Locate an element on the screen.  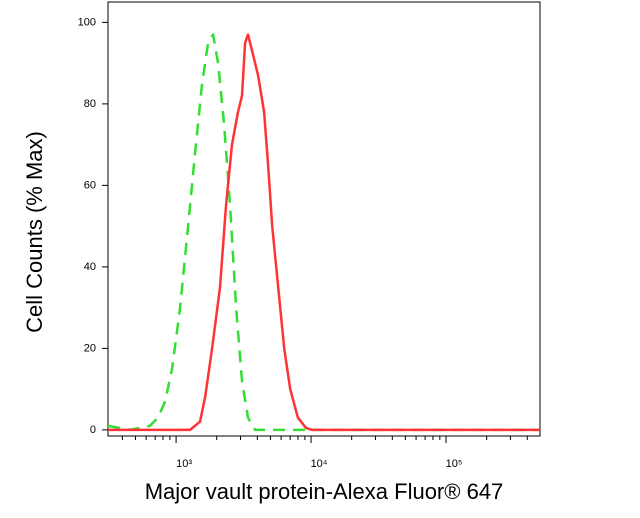
y-tick-label: 100 is located at coordinates (87, 22).